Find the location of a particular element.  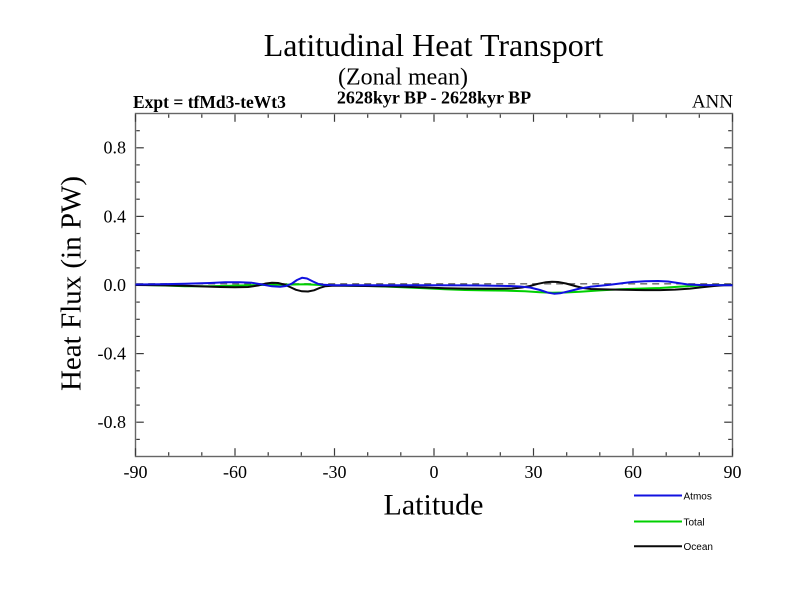

svg-text: 60 is located at coordinates (633, 472).